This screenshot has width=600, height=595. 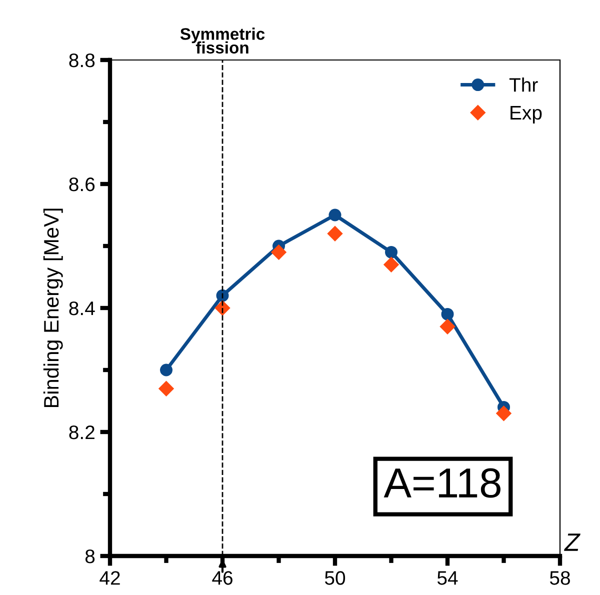 What do you see at coordinates (82, 308) in the screenshot?
I see `y-tick-label: 8.4` at bounding box center [82, 308].